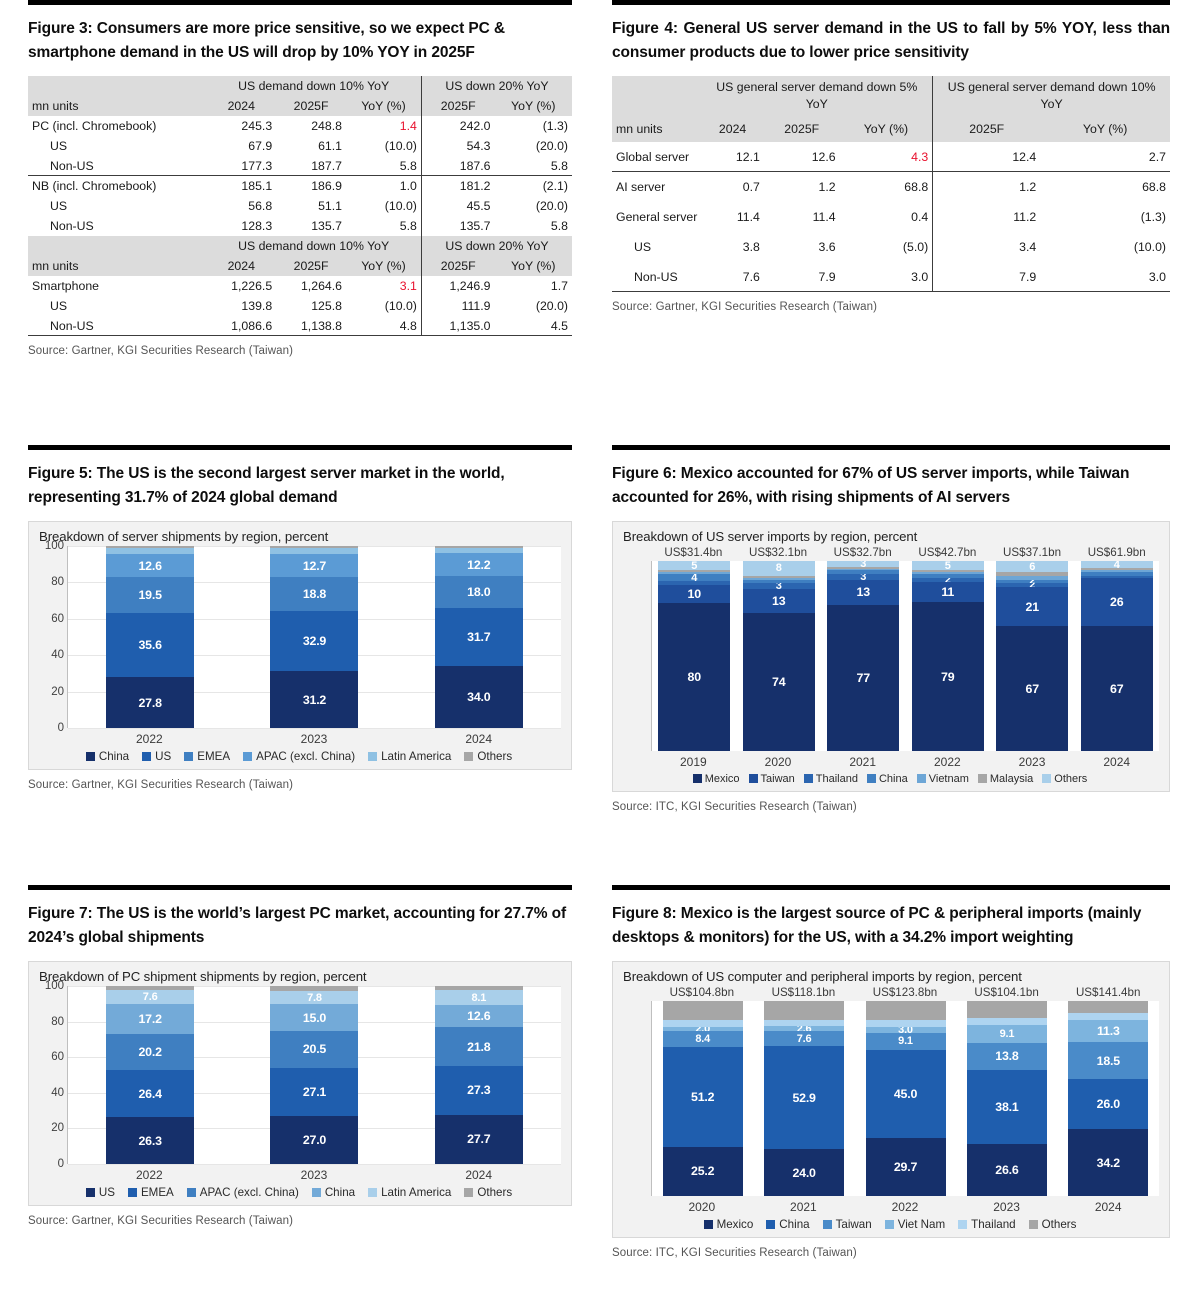 The height and width of the screenshot is (1301, 1200). What do you see at coordinates (314, 997) in the screenshot?
I see `bar-segment: 7.8` at bounding box center [314, 997].